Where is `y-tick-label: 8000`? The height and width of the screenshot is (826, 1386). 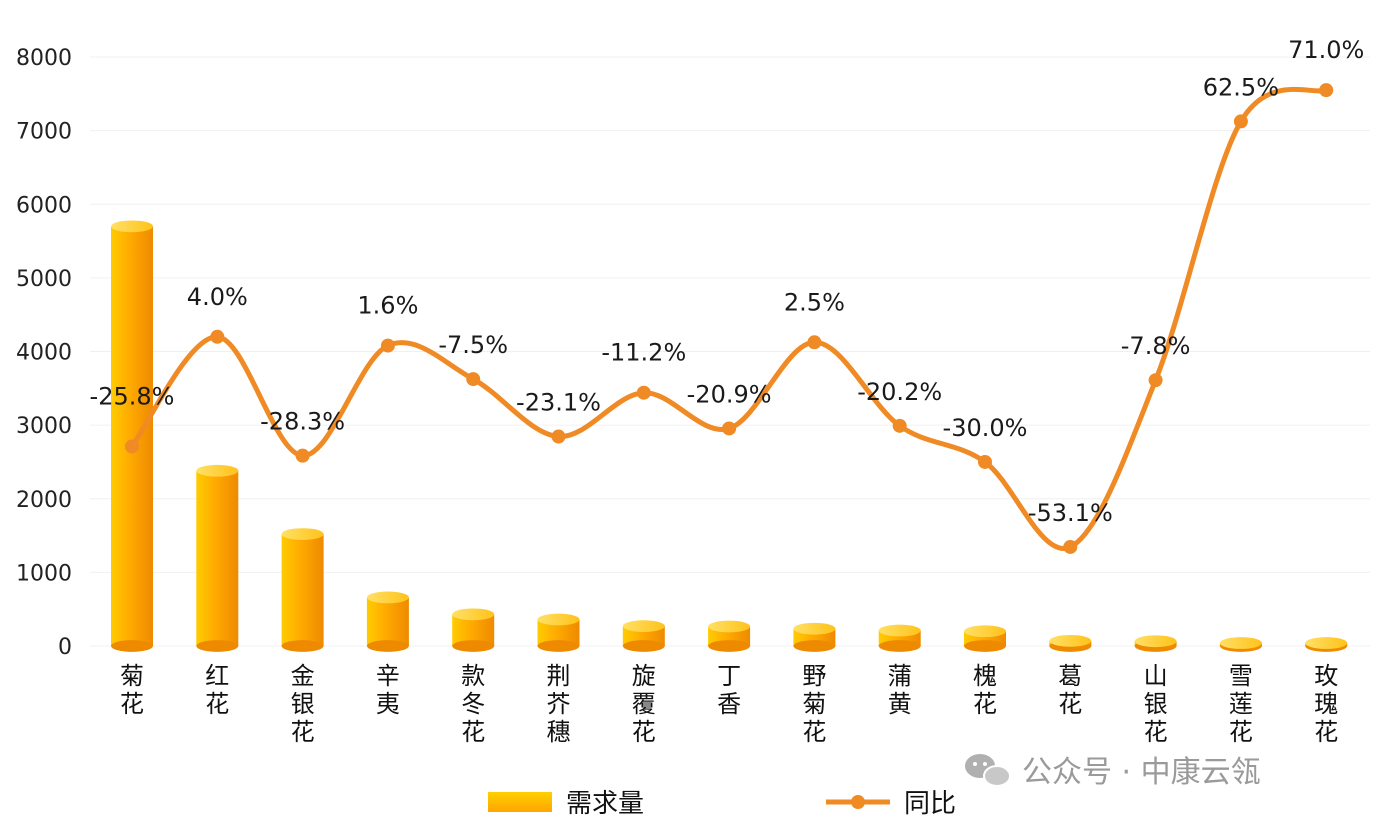 y-tick-label: 8000 is located at coordinates (44, 58).